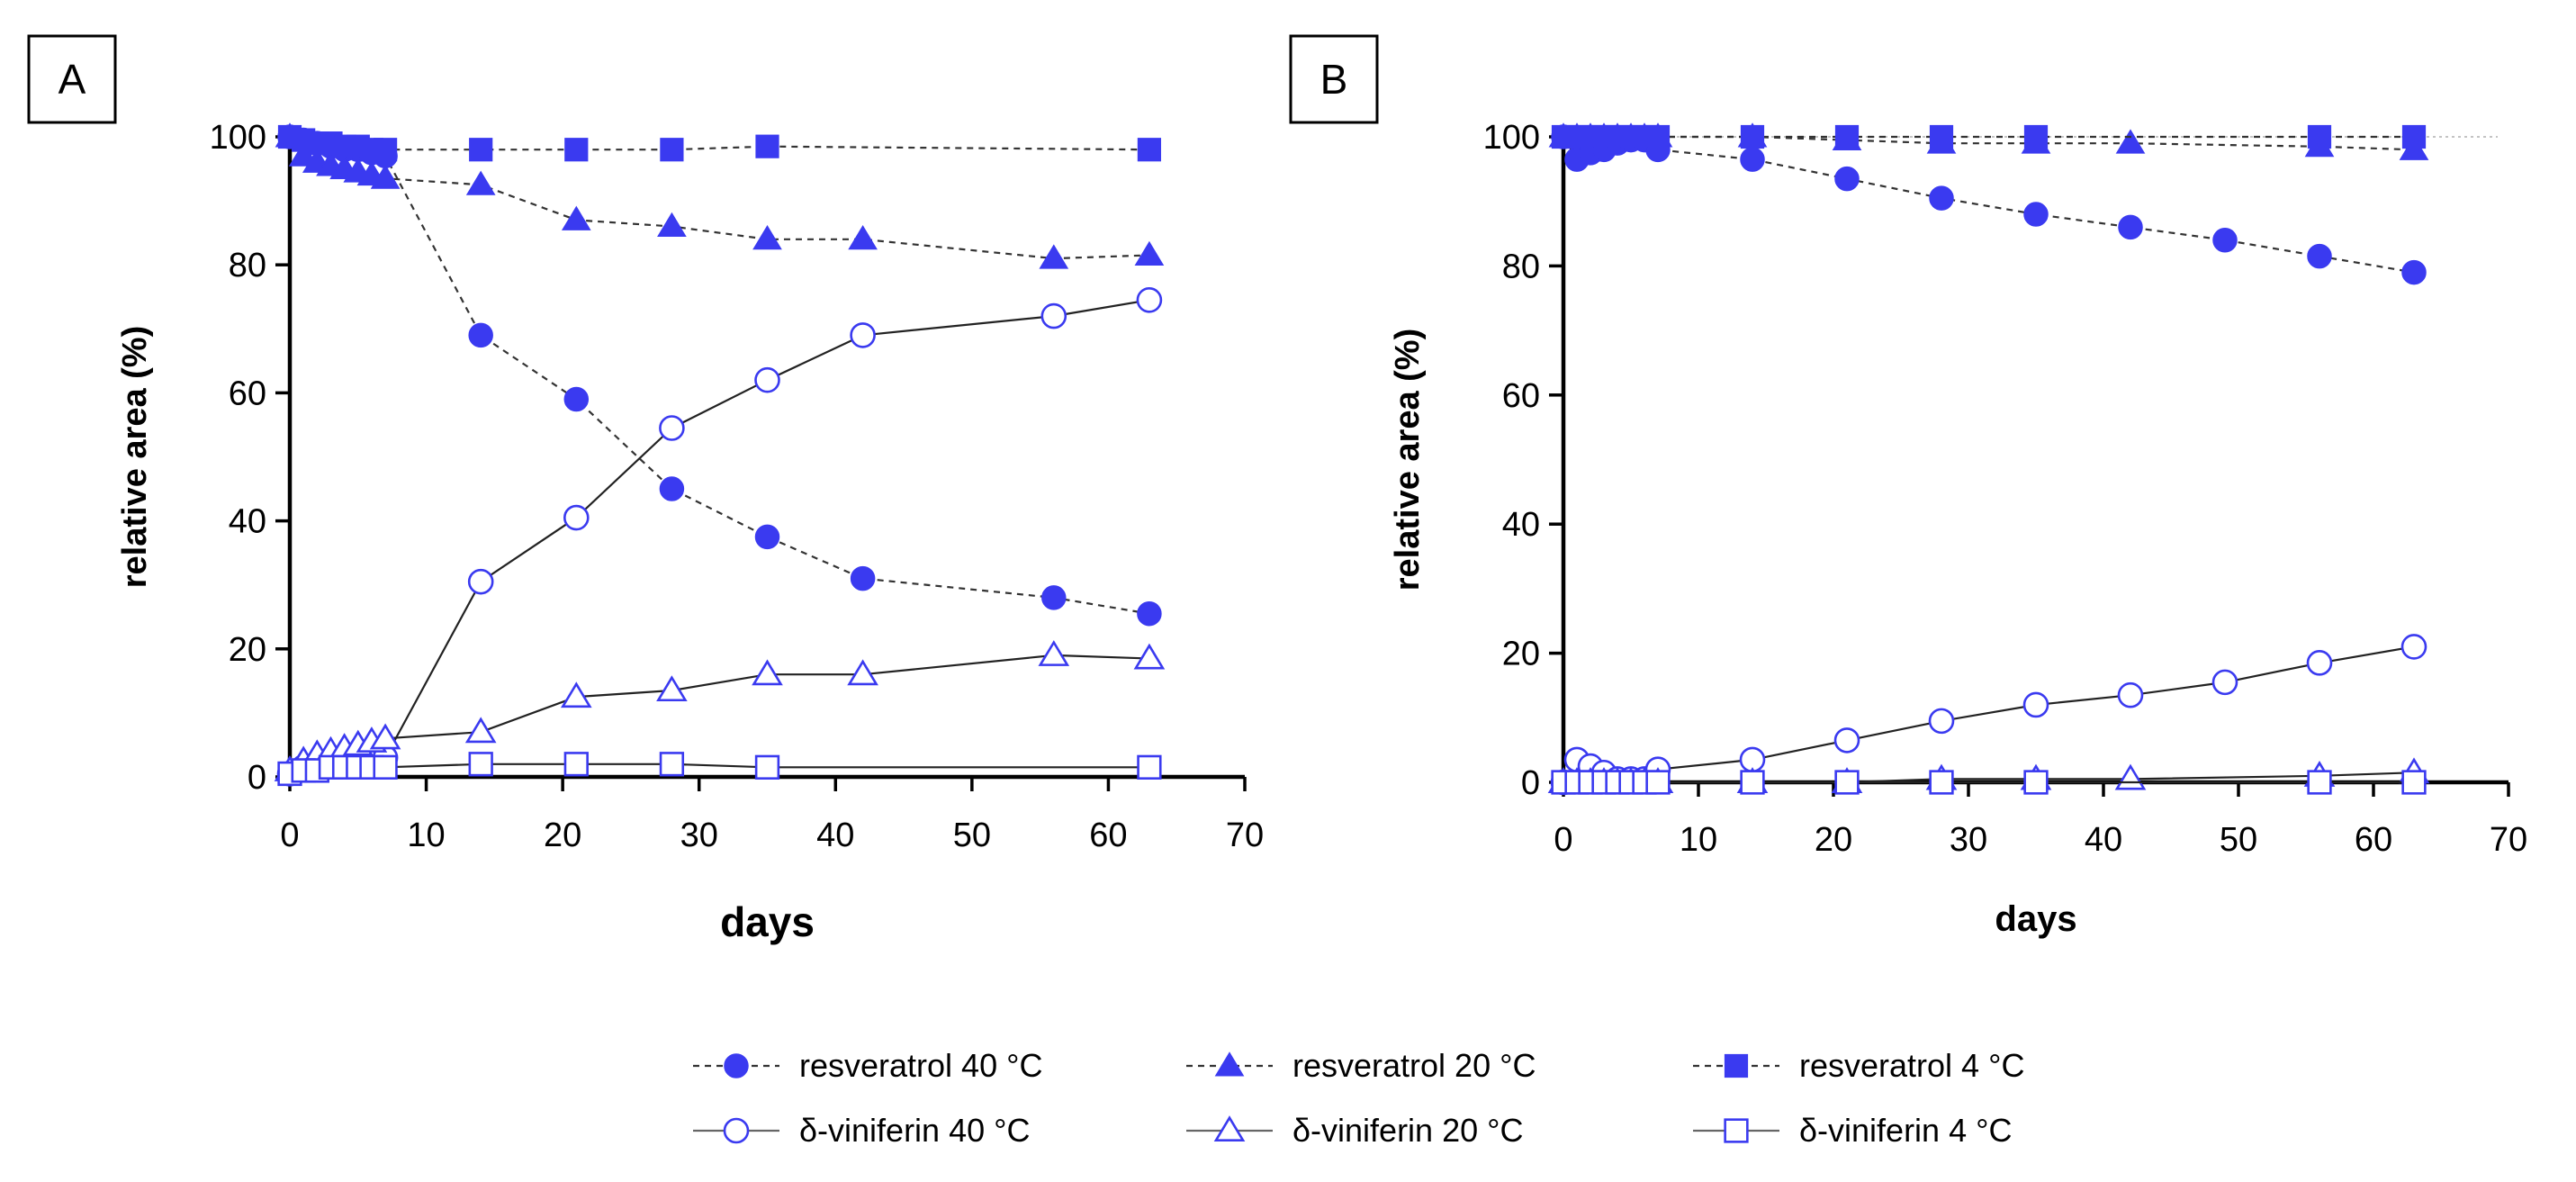 The height and width of the screenshot is (1182, 2576). Describe the element at coordinates (2238, 840) in the screenshot. I see `panel-b-x-tick-label: 50` at that location.